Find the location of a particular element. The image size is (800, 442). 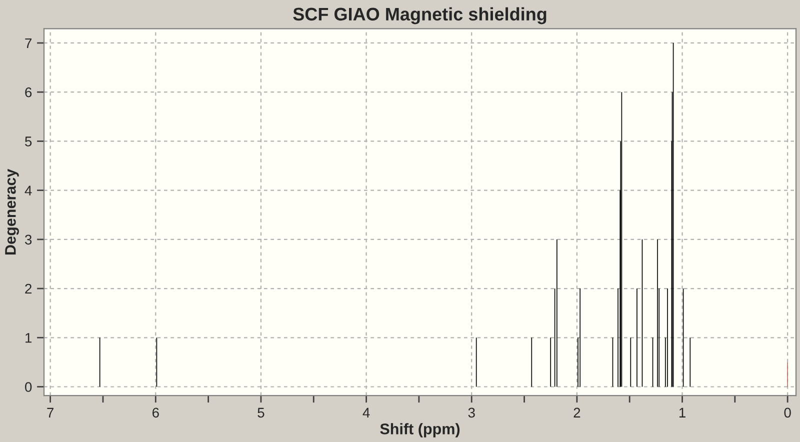

y-tick-label: 6 is located at coordinates (28, 92).